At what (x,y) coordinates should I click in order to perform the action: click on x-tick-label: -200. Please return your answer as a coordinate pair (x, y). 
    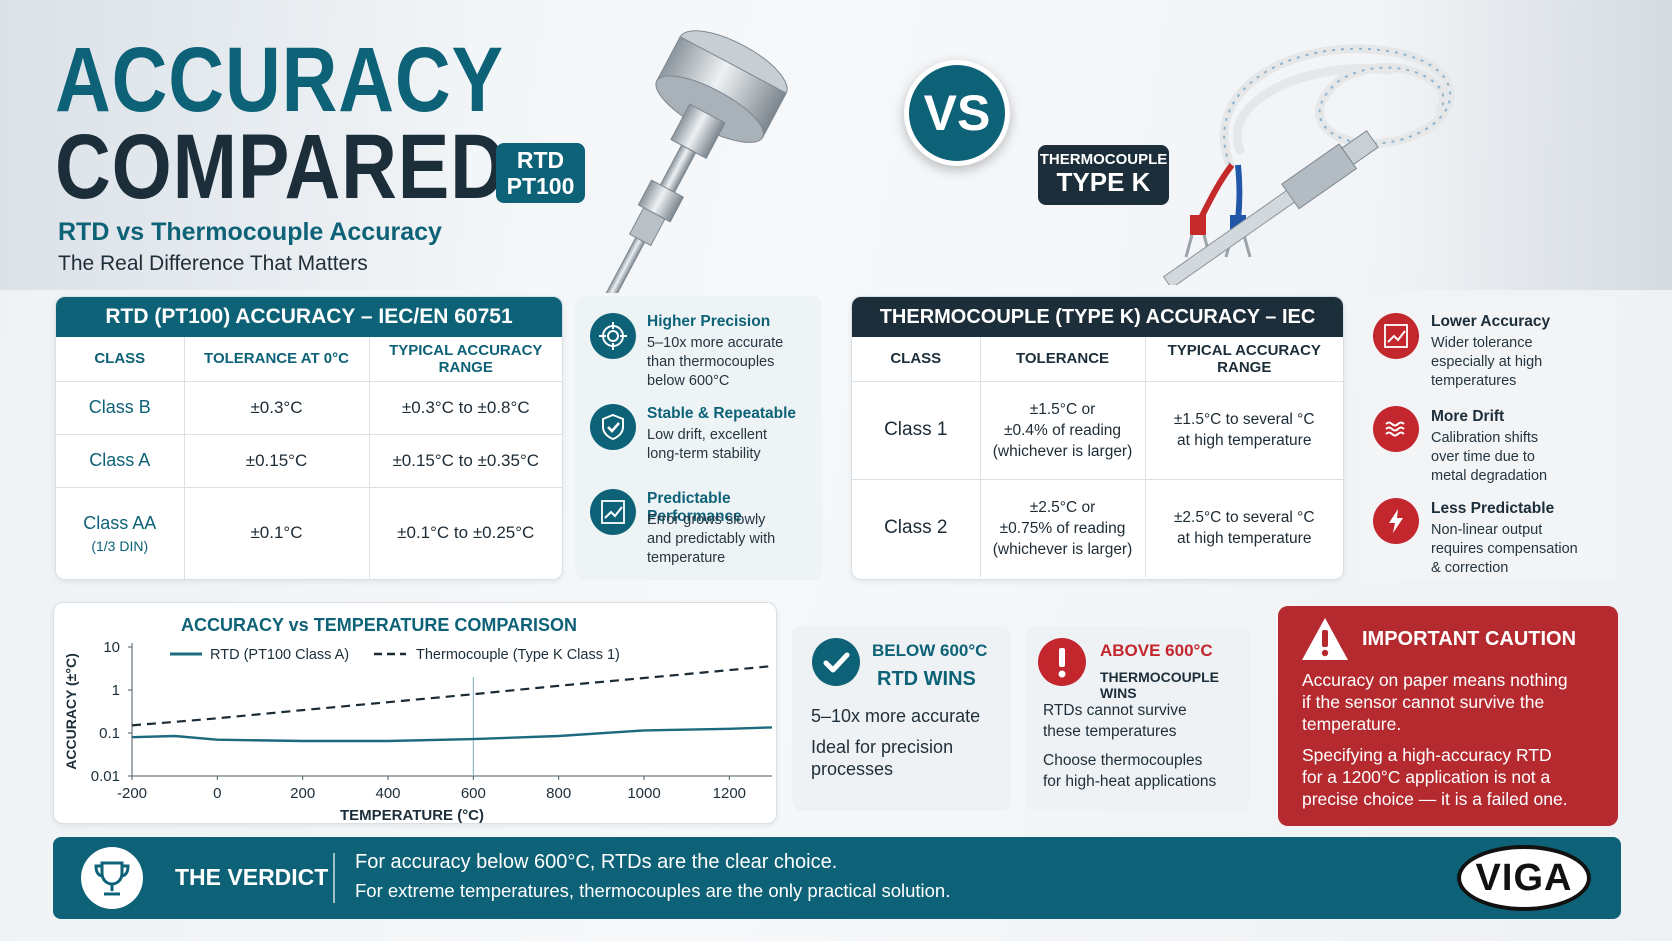
    Looking at the image, I should click on (132, 793).